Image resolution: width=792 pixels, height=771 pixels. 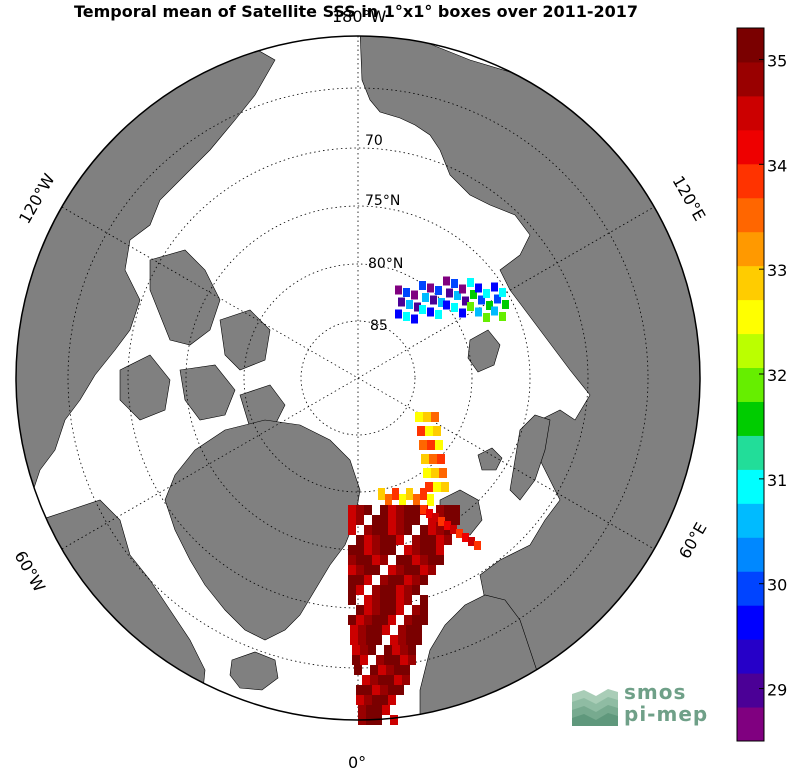 I want to click on lat-label-85: 85, so click(x=379, y=326).